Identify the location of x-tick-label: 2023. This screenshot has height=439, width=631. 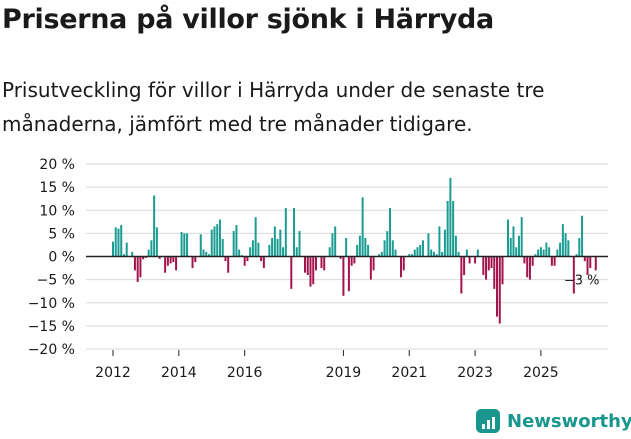
(475, 373).